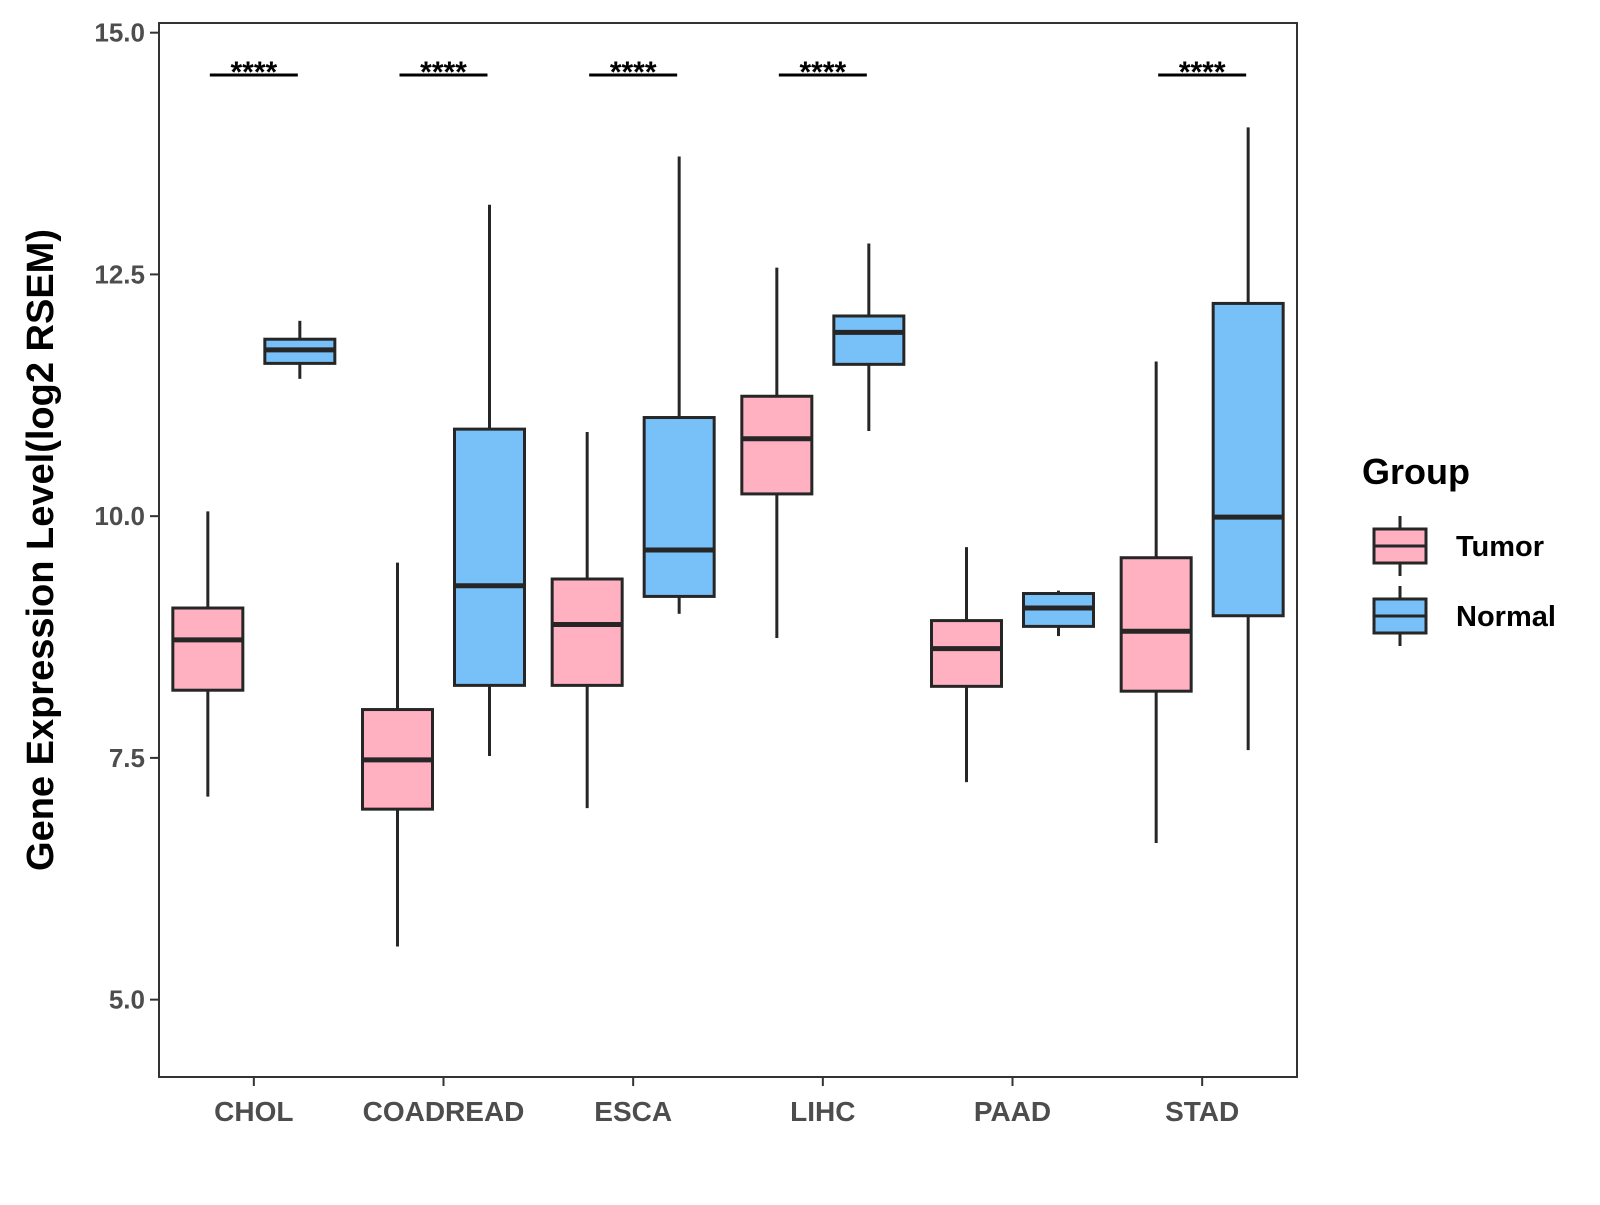 The height and width of the screenshot is (1205, 1600). I want to click on x-tick-label: STAD, so click(1202, 1111).